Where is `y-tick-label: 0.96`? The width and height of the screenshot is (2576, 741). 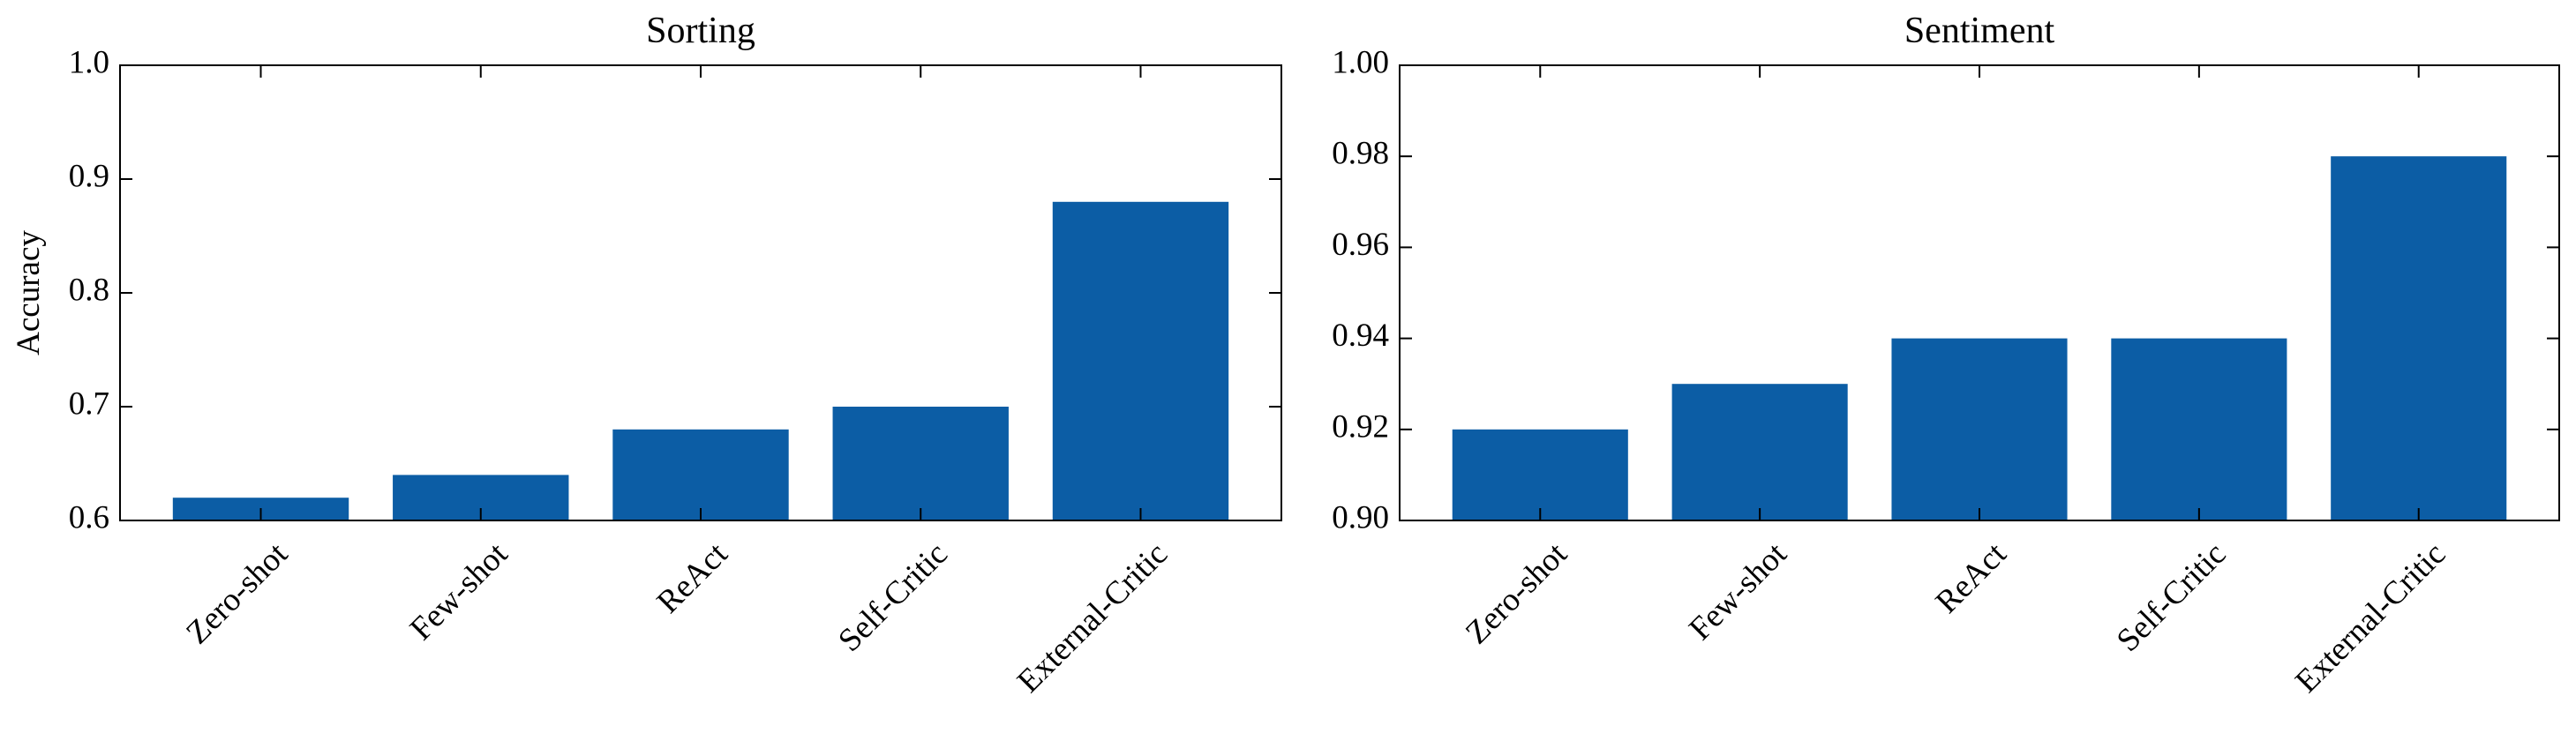 y-tick-label: 0.96 is located at coordinates (1360, 245).